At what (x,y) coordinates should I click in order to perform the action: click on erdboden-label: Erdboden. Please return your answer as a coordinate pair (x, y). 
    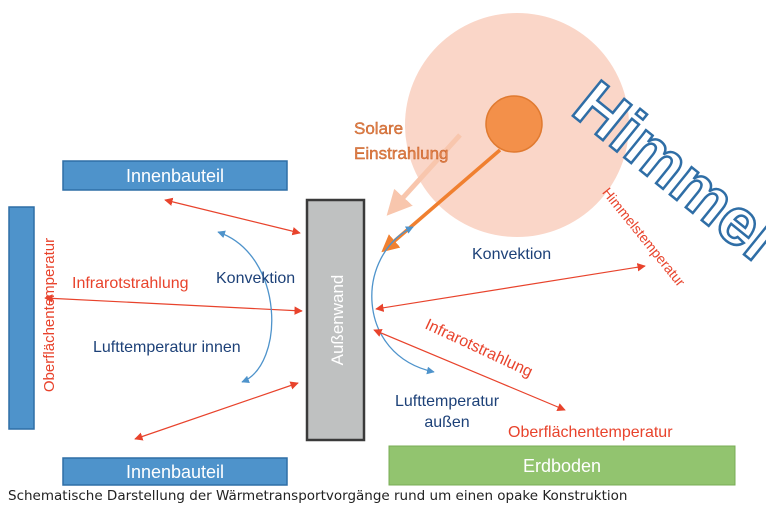
    Looking at the image, I should click on (562, 466).